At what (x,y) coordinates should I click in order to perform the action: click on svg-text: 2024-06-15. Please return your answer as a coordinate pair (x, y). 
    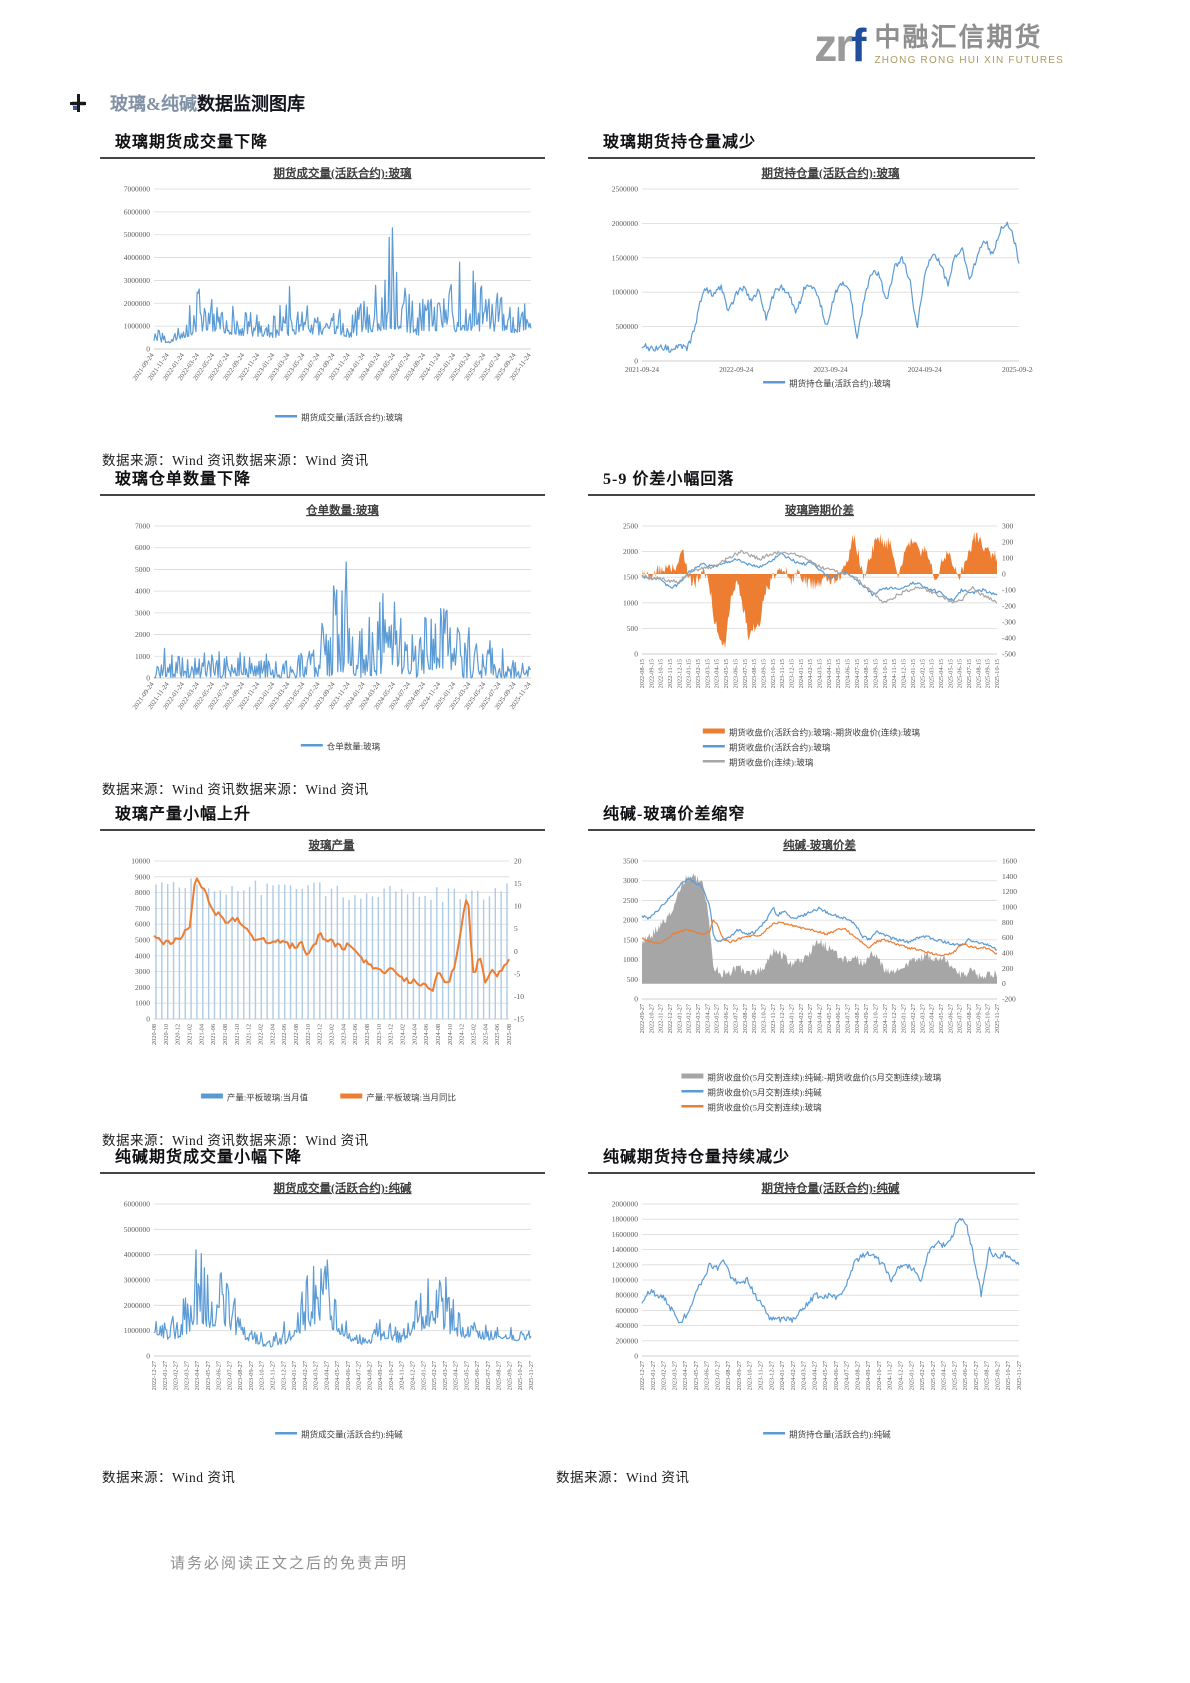
    Looking at the image, I should click on (848, 673).